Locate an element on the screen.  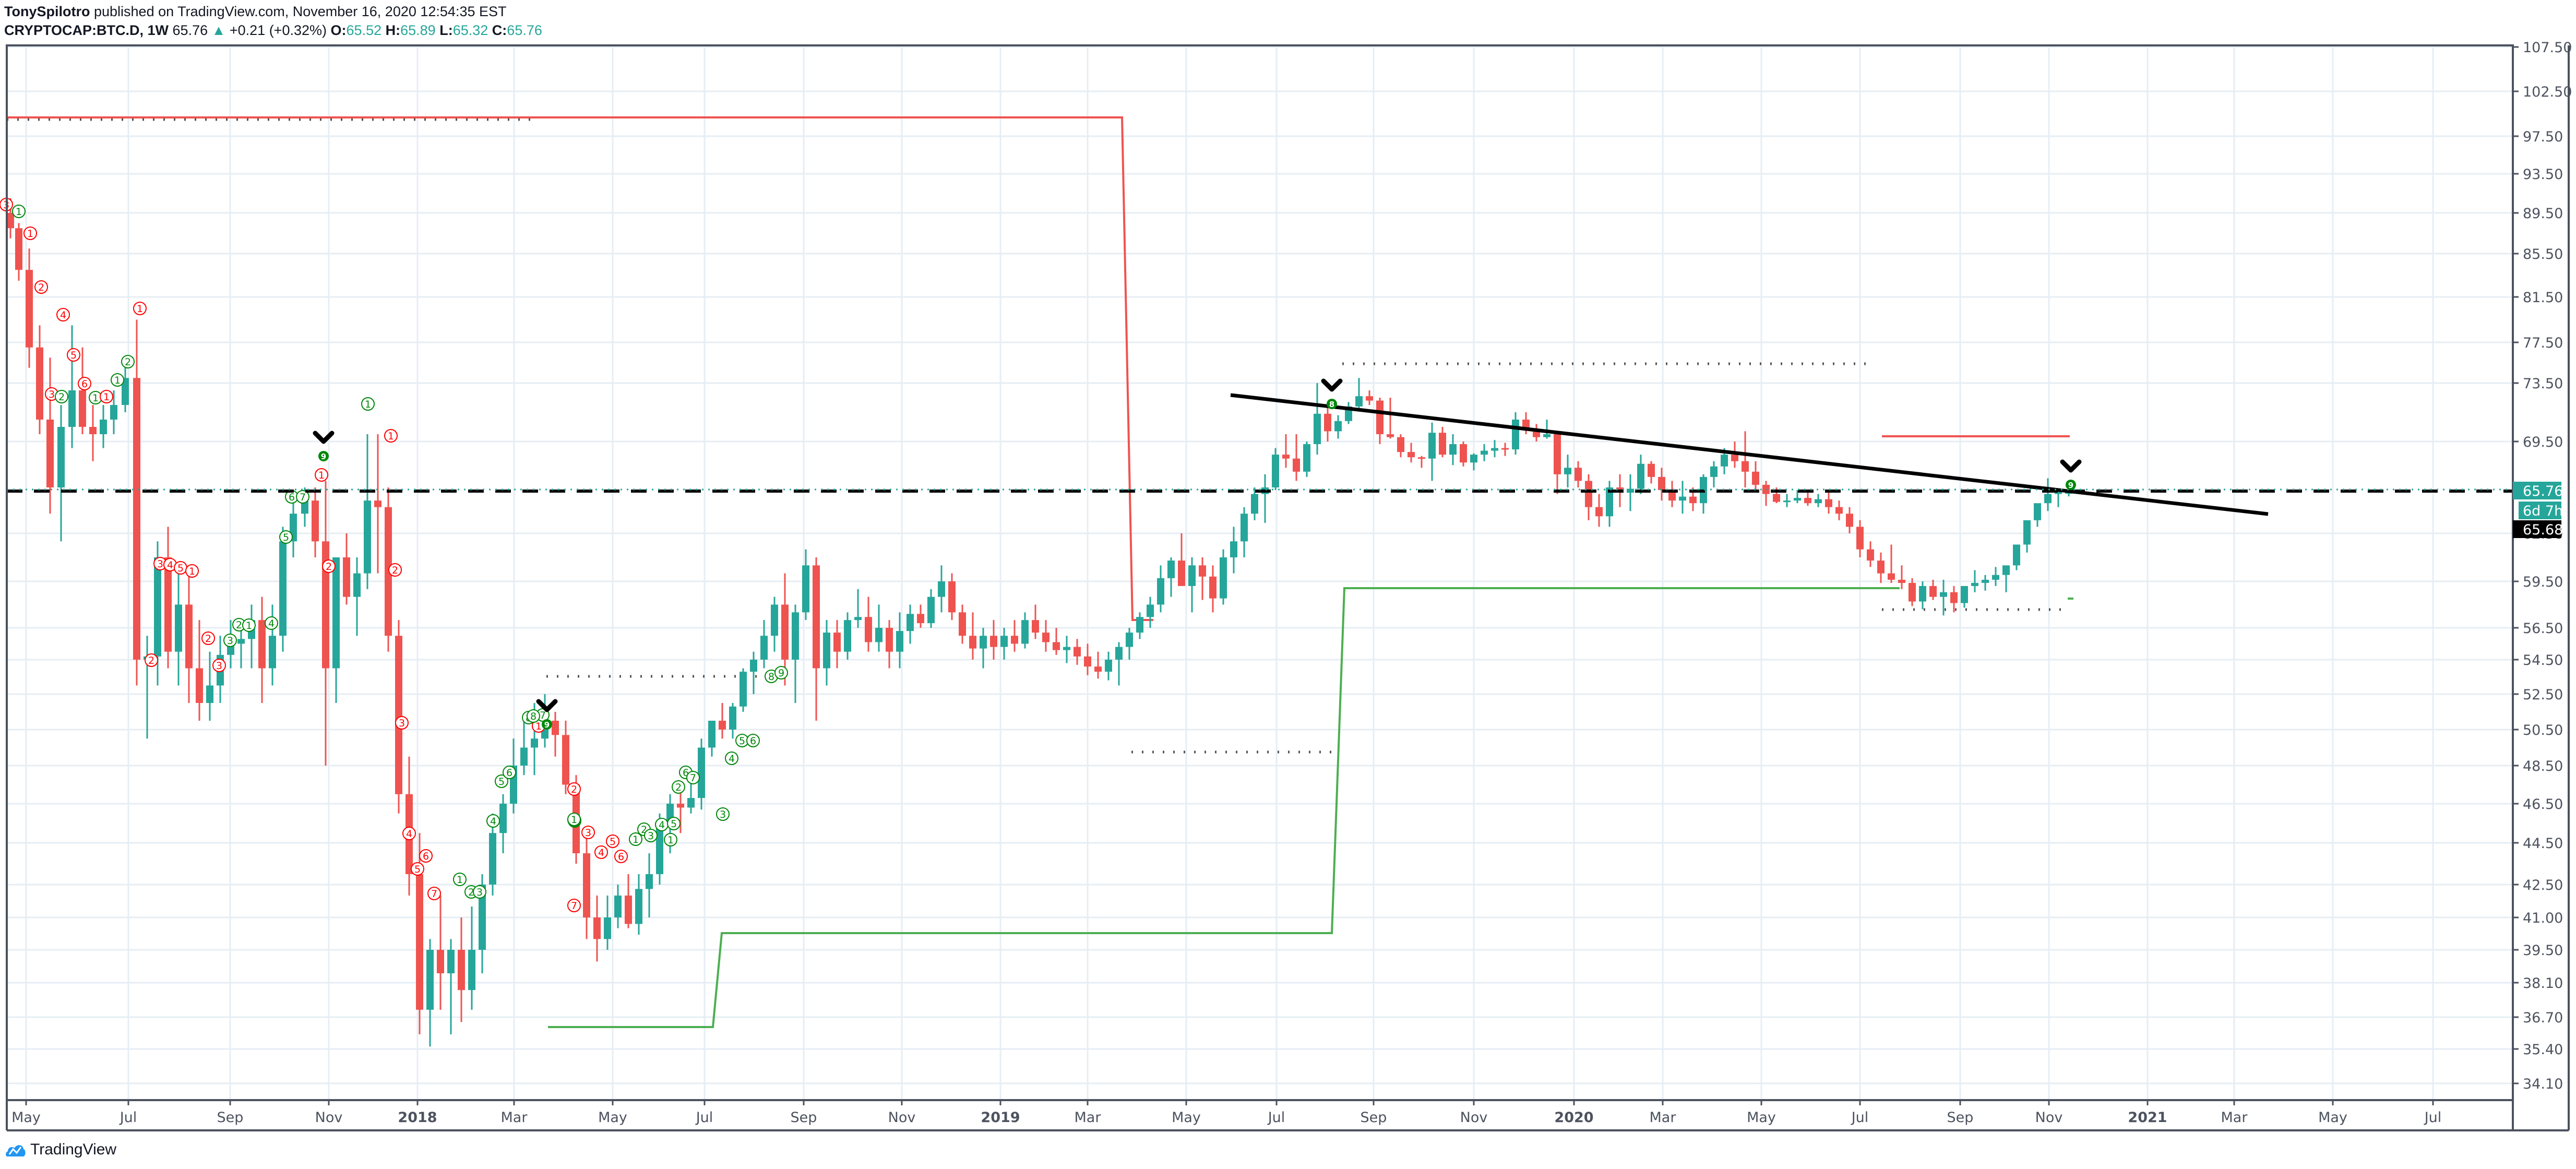
price-tick-label: 93.50 is located at coordinates (2543, 174).